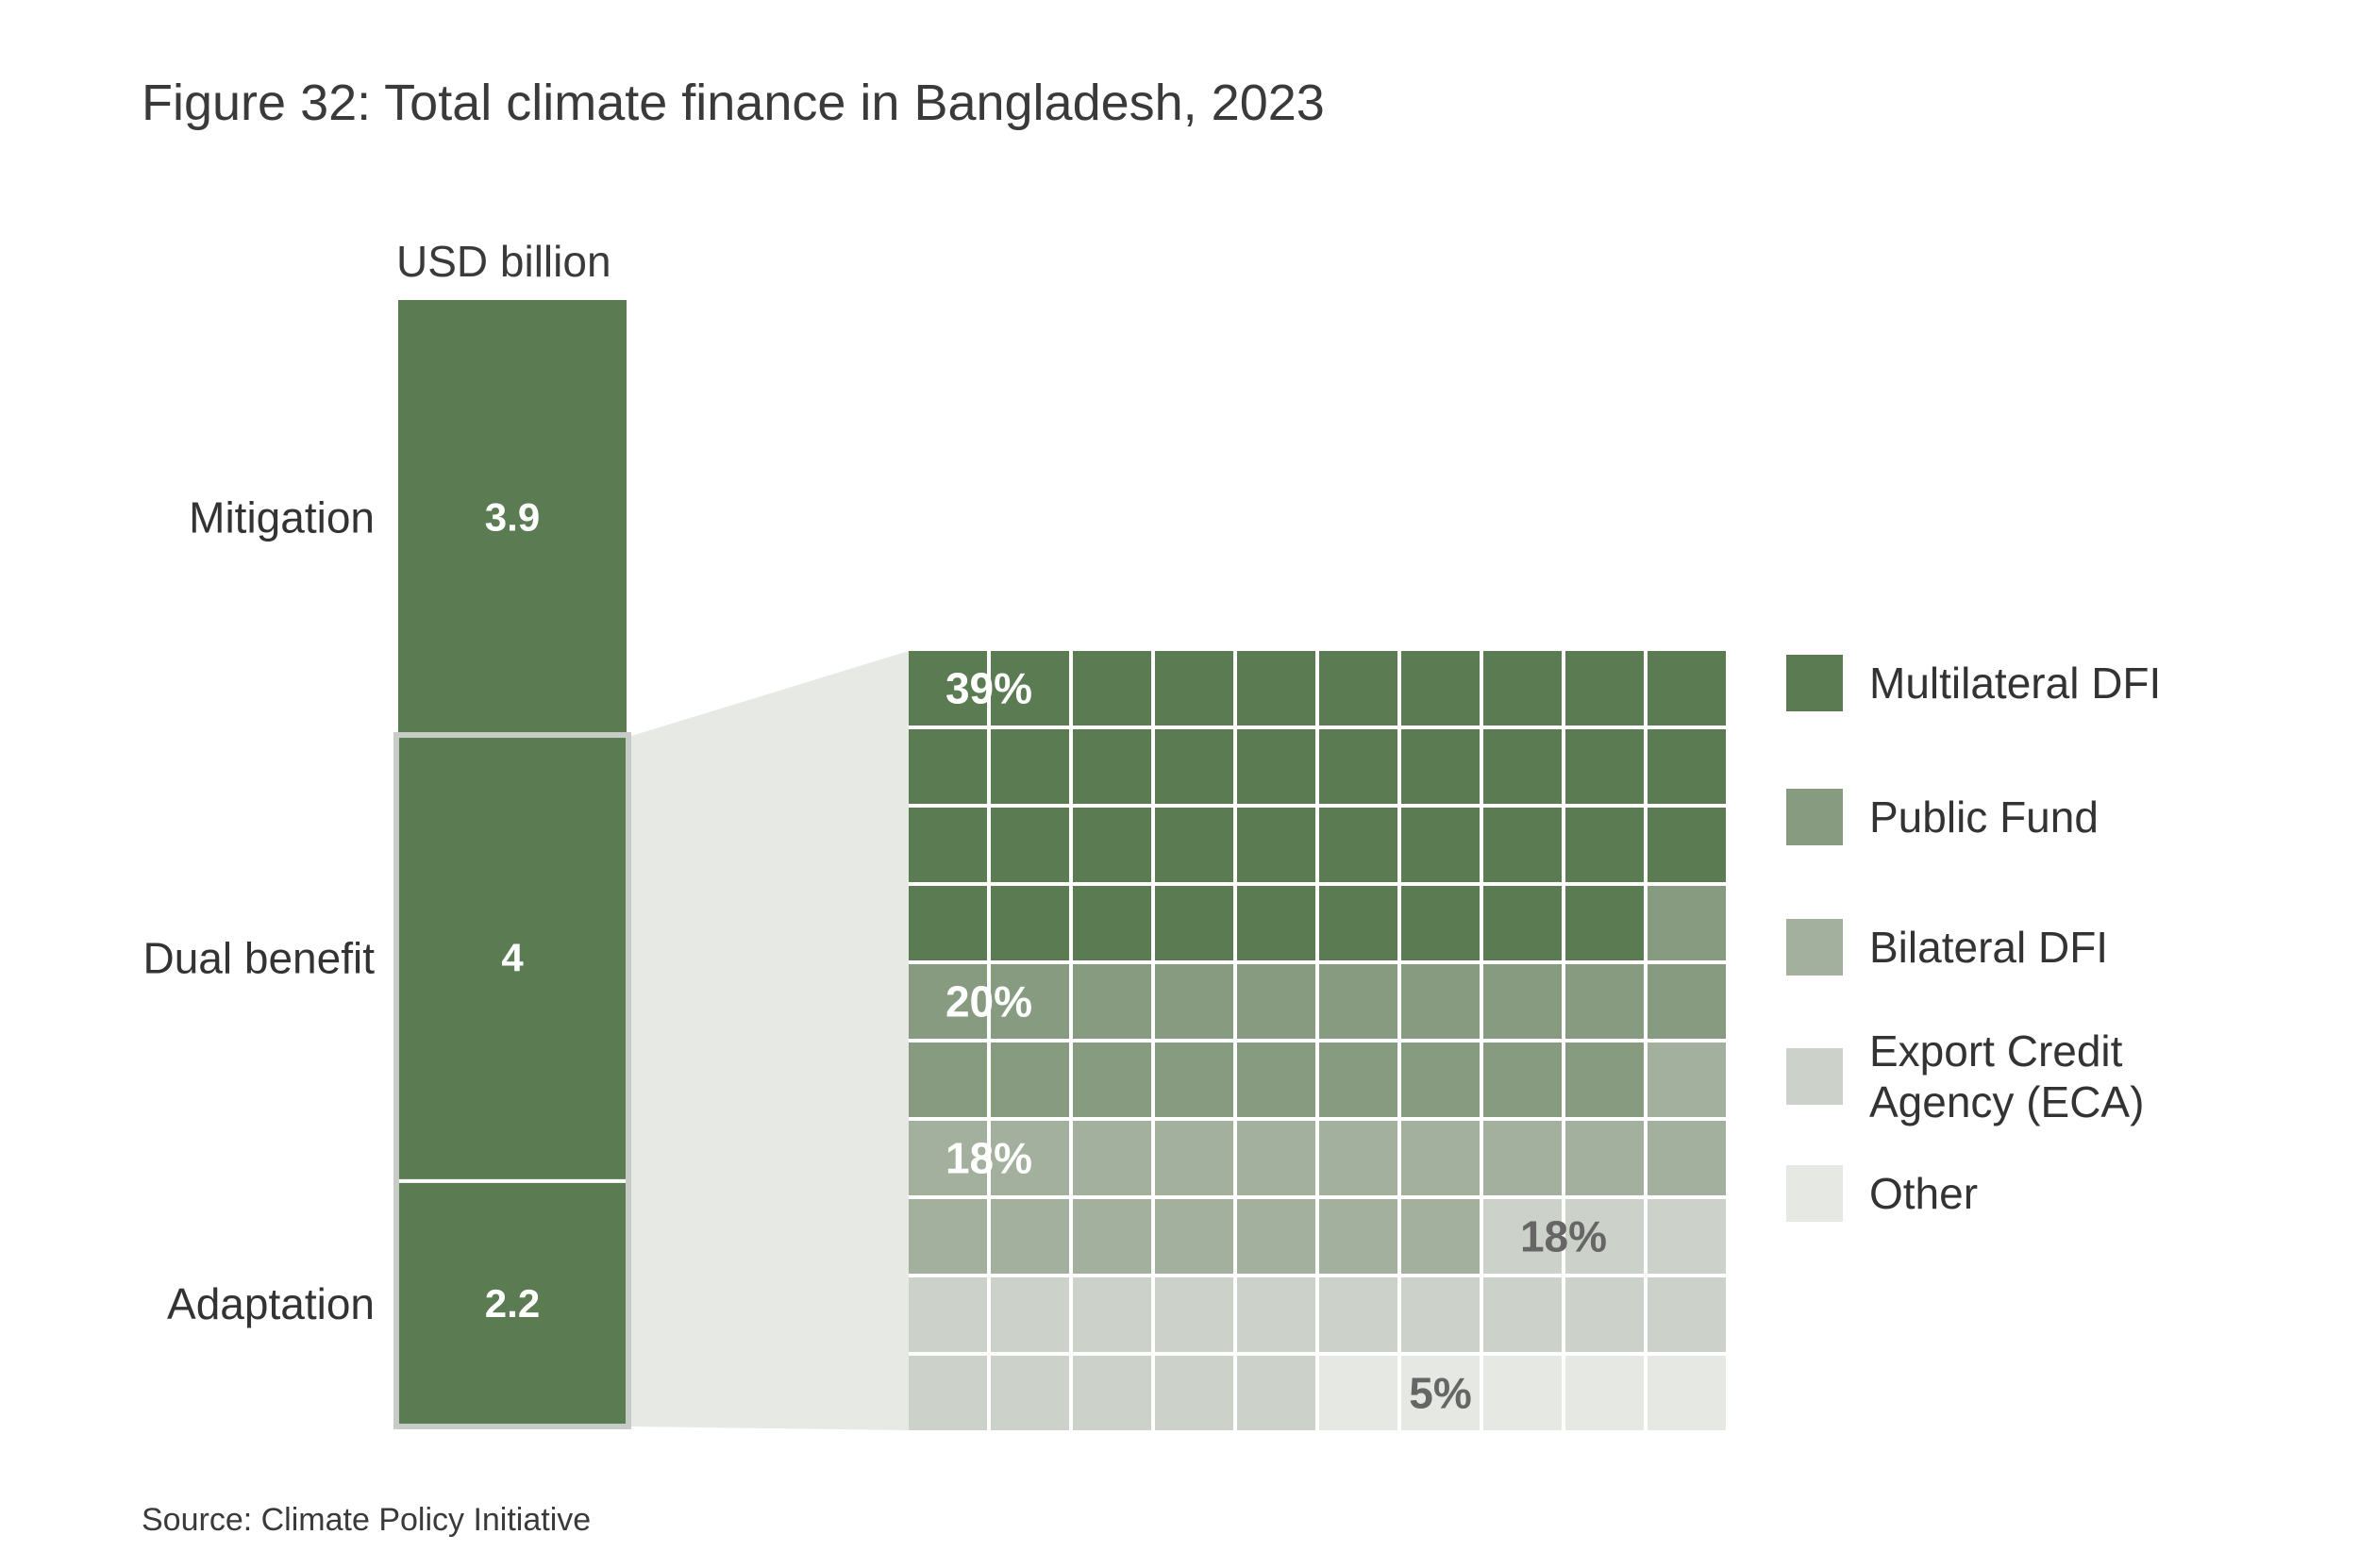  What do you see at coordinates (1996, 1051) in the screenshot?
I see `legend-label-export-credit-agency-eca: Export Credit` at bounding box center [1996, 1051].